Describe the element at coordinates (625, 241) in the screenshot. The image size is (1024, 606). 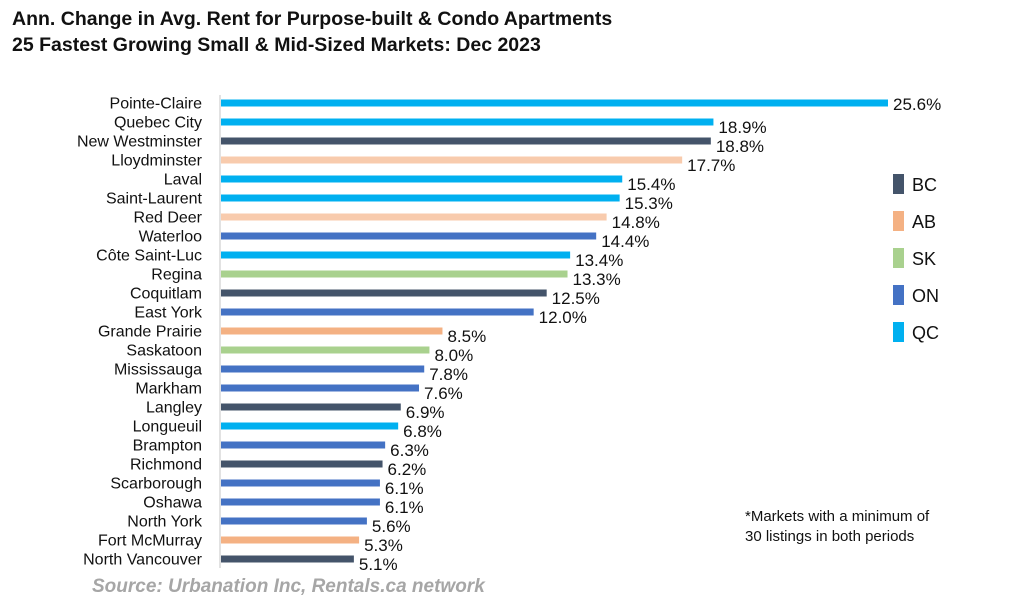
I see `data-label: 14.4%` at that location.